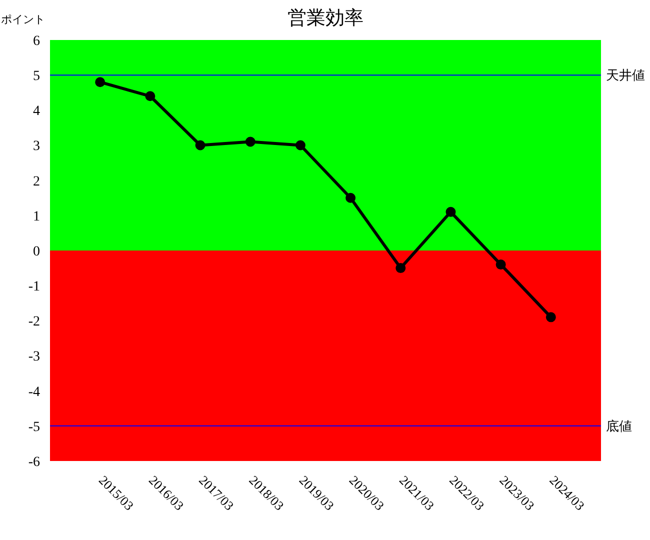 The image size is (650, 540). I want to click on y-tick-label: -1, so click(34, 287).